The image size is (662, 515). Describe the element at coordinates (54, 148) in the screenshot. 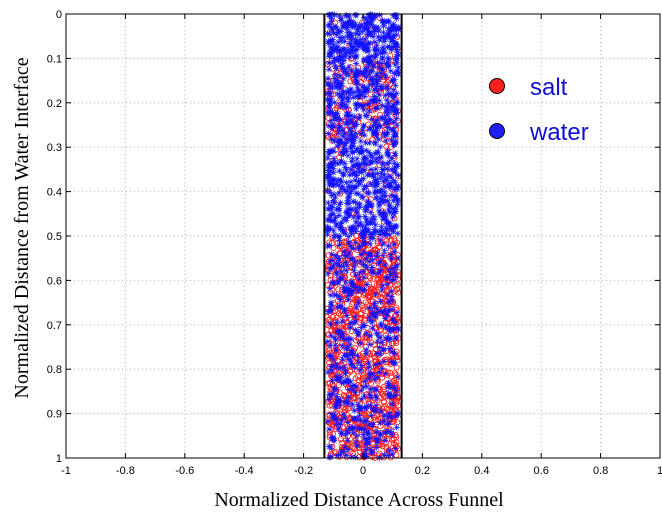

I see `y-tick-label: 0.3` at that location.